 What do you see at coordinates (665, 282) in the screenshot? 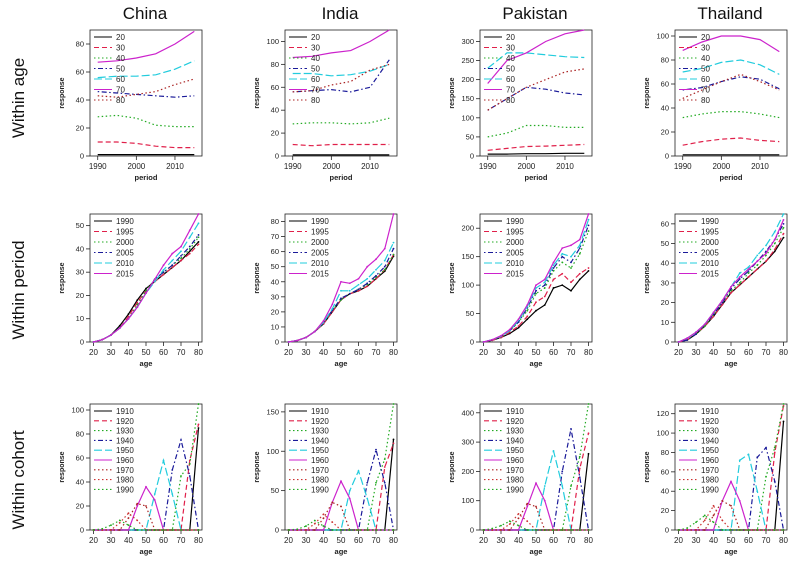
I see `y-tick-label: 30` at bounding box center [665, 282].